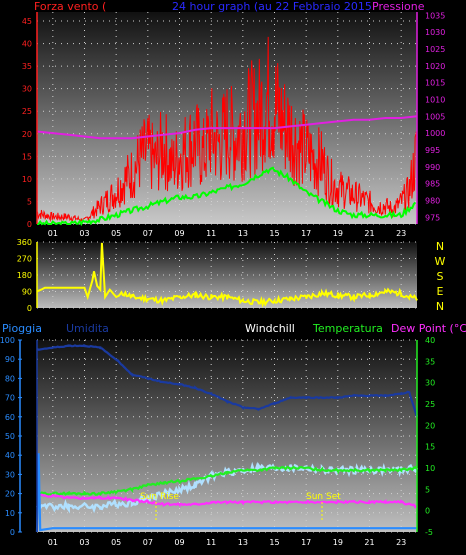  Describe the element at coordinates (10, 378) in the screenshot. I see `y-left-tick: 80` at that location.